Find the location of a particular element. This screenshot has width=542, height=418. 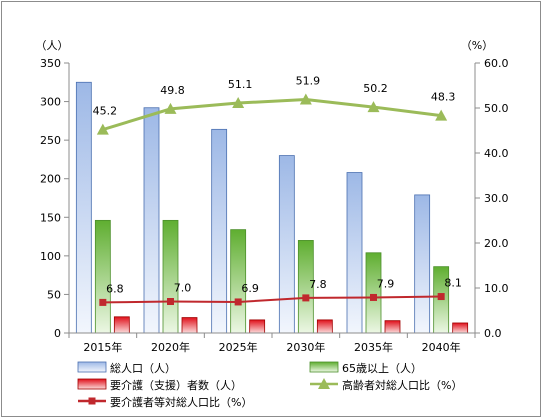

legend-label-2: 65歳以上（人） is located at coordinates (382, 368).